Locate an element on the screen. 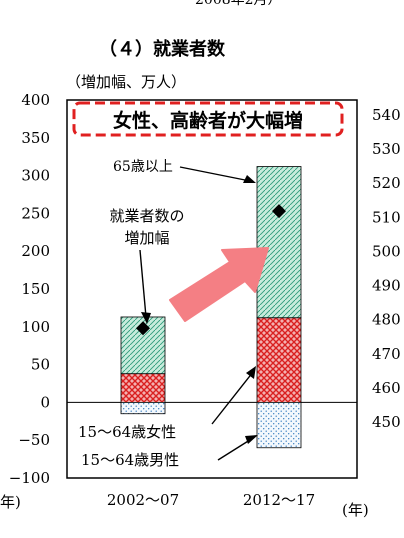  annotation-elderly-arrowhead is located at coordinates (249, 179).